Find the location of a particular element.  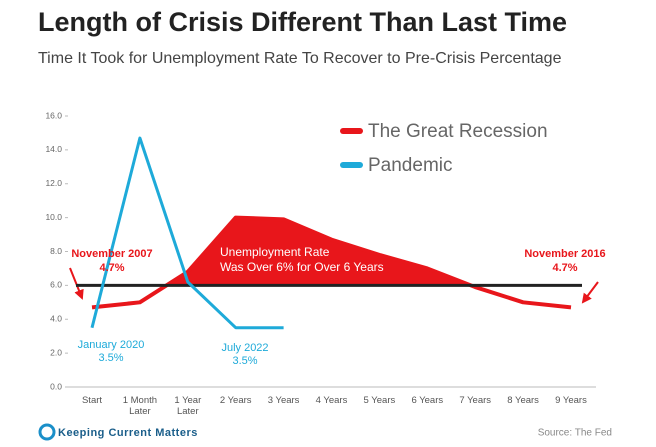

x-tick-label: 9 Years is located at coordinates (571, 400).